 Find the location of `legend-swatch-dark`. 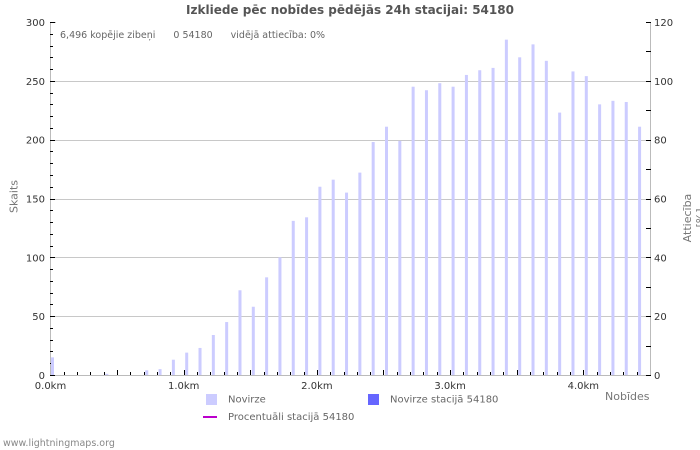

legend-swatch-dark is located at coordinates (373, 399).